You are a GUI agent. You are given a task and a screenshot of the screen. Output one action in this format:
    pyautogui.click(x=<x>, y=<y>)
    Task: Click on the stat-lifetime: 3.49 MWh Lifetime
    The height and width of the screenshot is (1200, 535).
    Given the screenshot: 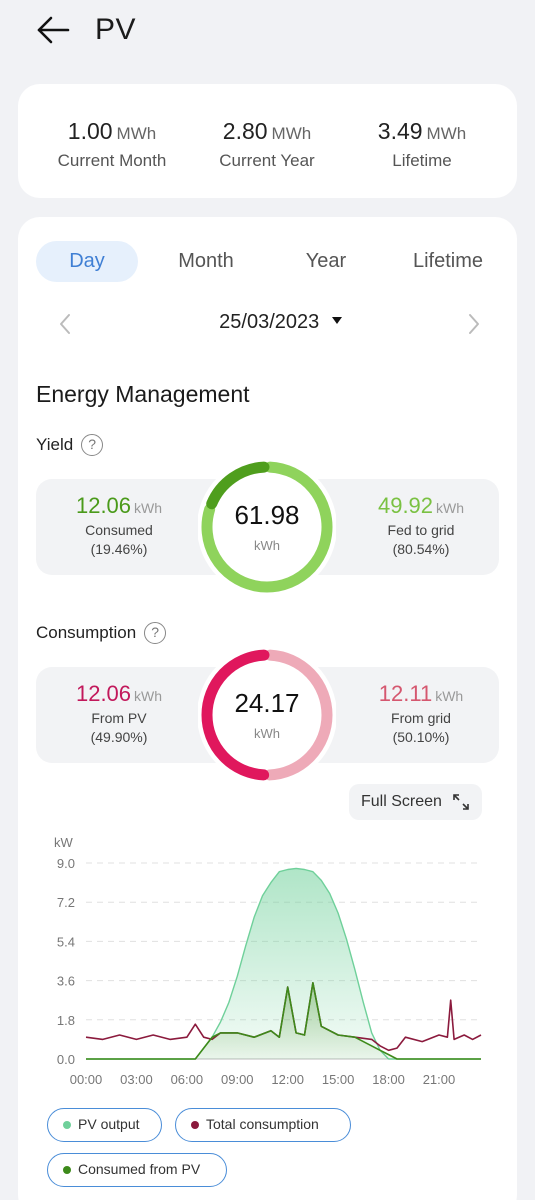 What is the action you would take?
    pyautogui.click(x=422, y=144)
    